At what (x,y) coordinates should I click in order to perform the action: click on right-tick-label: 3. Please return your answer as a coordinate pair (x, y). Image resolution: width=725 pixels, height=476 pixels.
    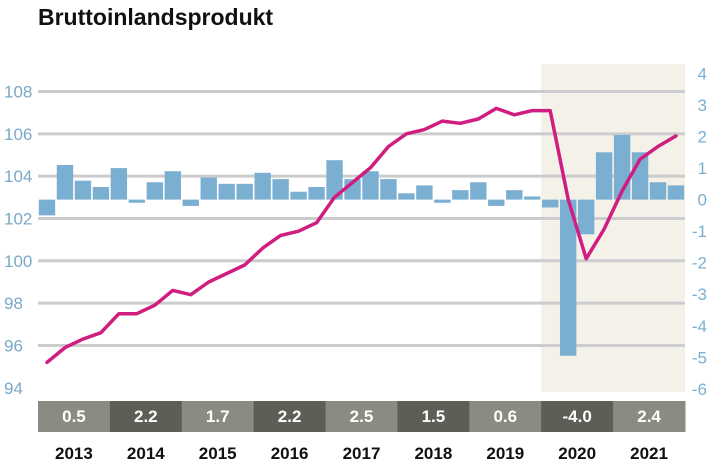
    Looking at the image, I should click on (702, 105).